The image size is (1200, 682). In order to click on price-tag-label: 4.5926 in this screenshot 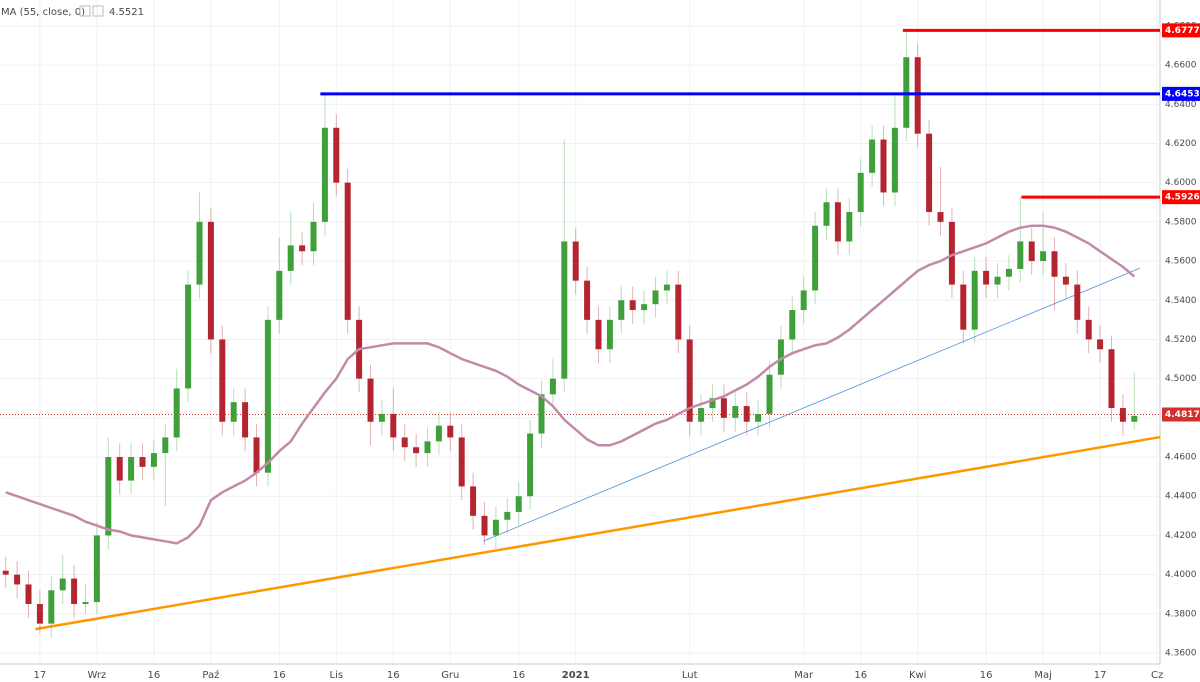, I will do `click(1182, 198)`.